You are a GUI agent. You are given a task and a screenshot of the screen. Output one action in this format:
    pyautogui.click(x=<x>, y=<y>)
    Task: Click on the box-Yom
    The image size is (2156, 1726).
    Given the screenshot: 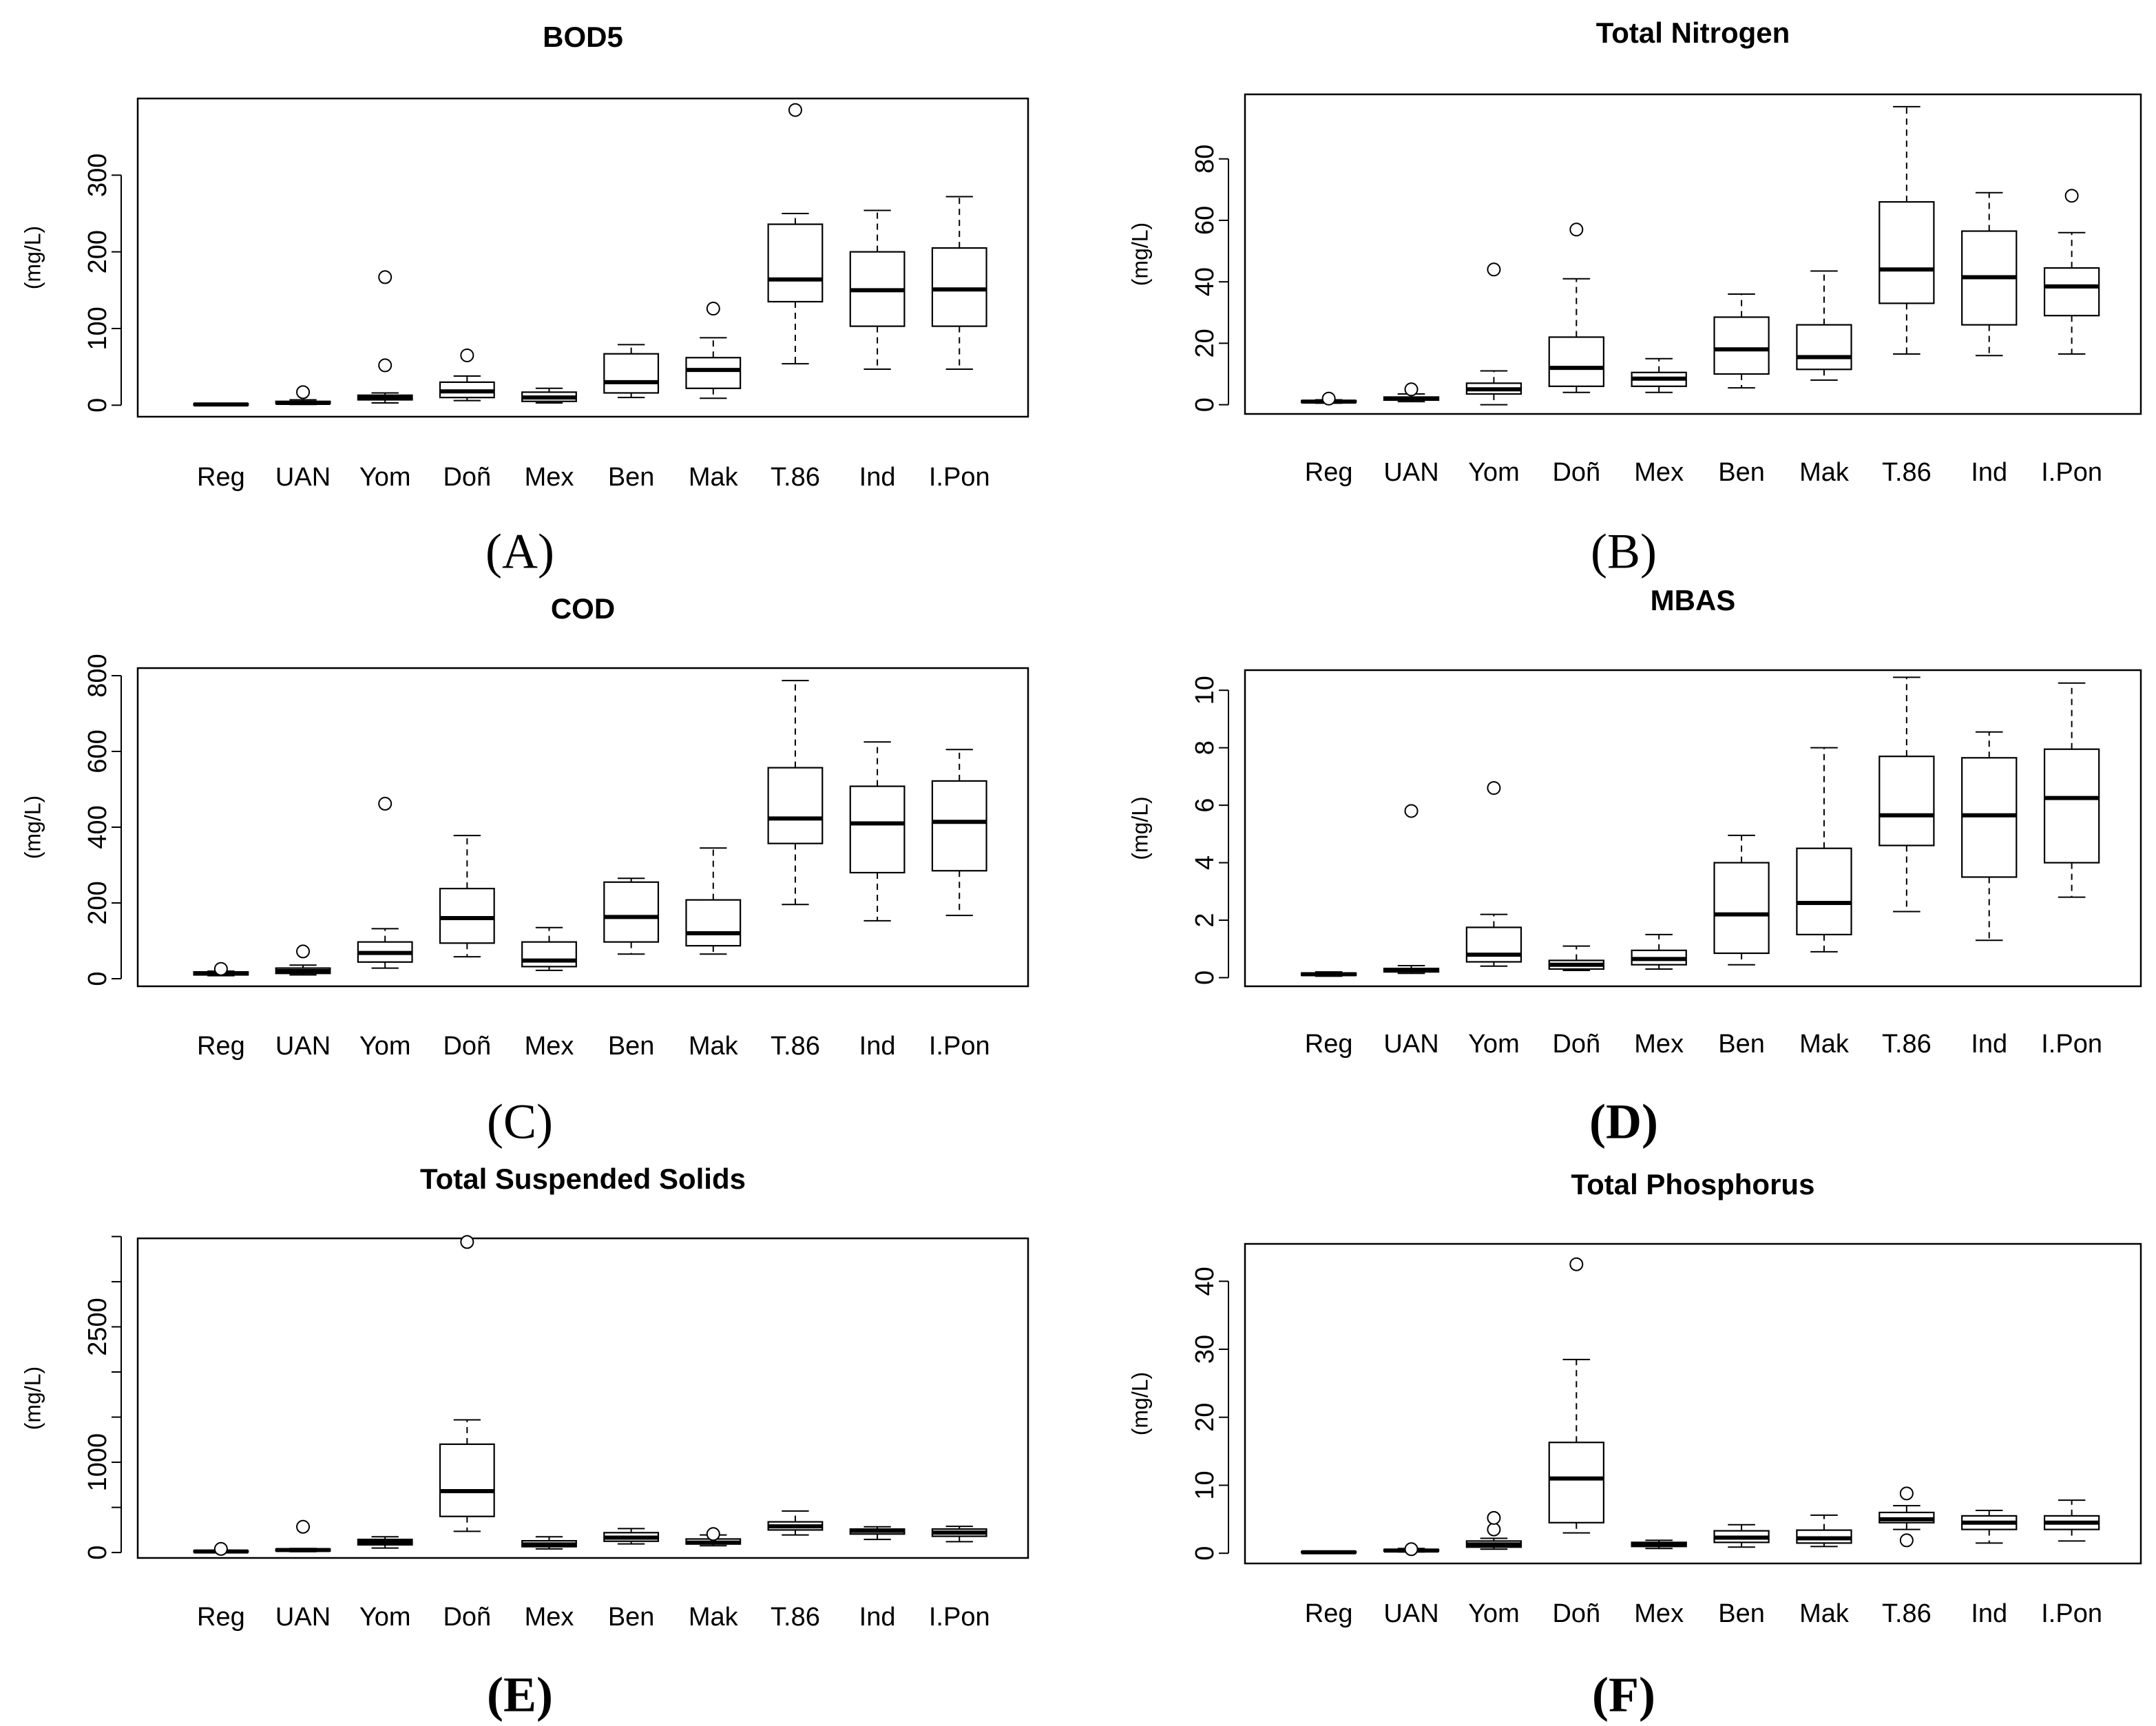 What is the action you would take?
    pyautogui.click(x=1494, y=874)
    